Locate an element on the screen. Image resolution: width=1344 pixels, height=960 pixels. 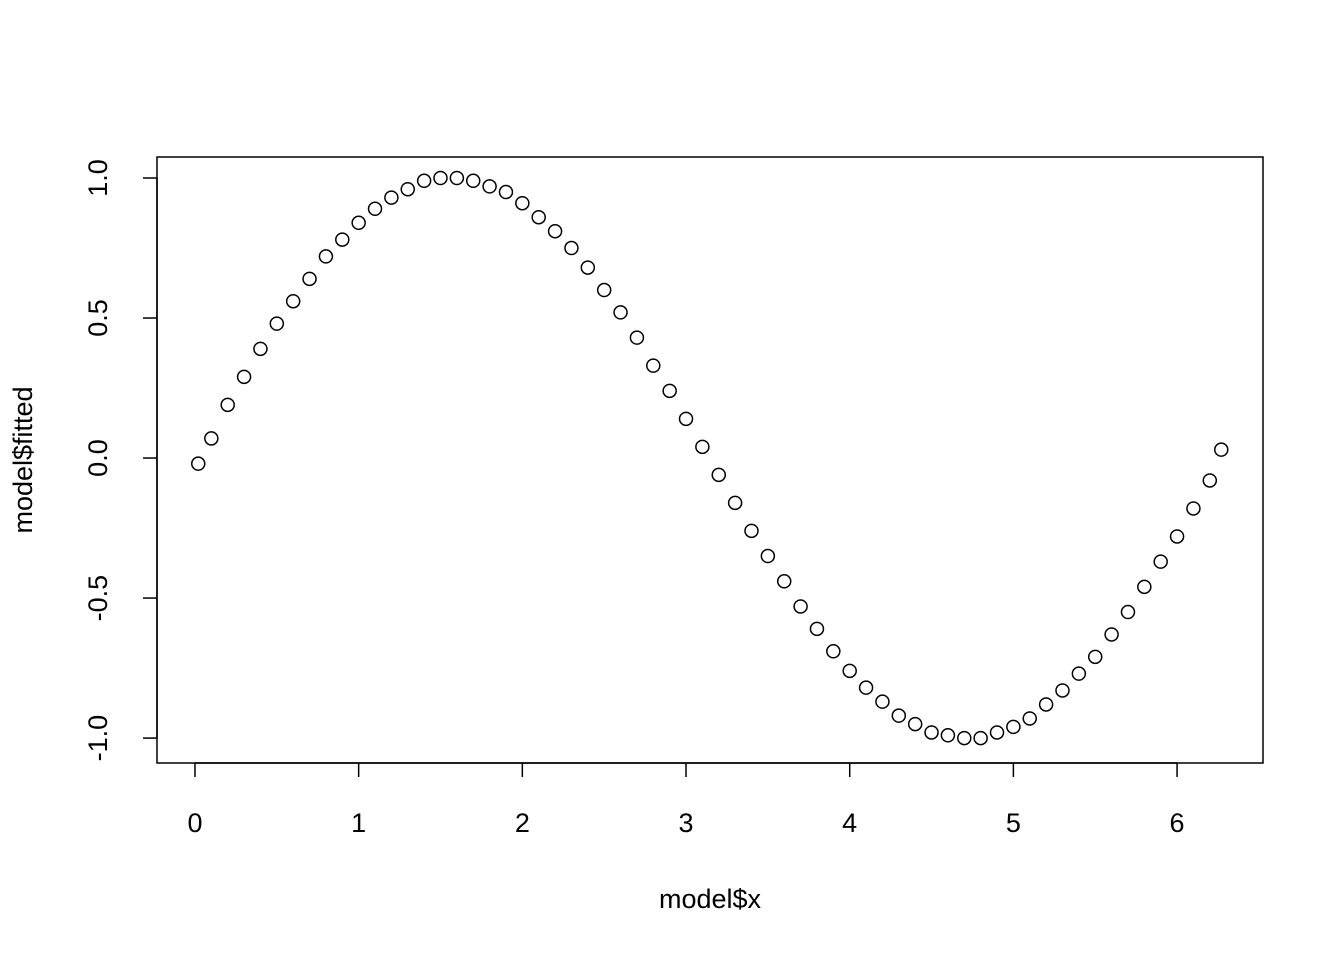
x-axis-label: model$x is located at coordinates (710, 899).